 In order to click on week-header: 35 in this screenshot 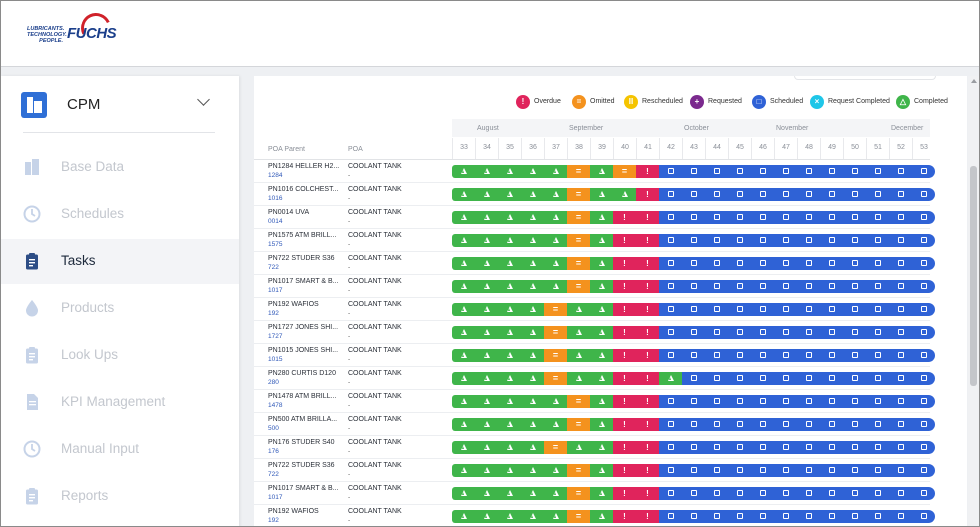, I will do `click(509, 149)`.